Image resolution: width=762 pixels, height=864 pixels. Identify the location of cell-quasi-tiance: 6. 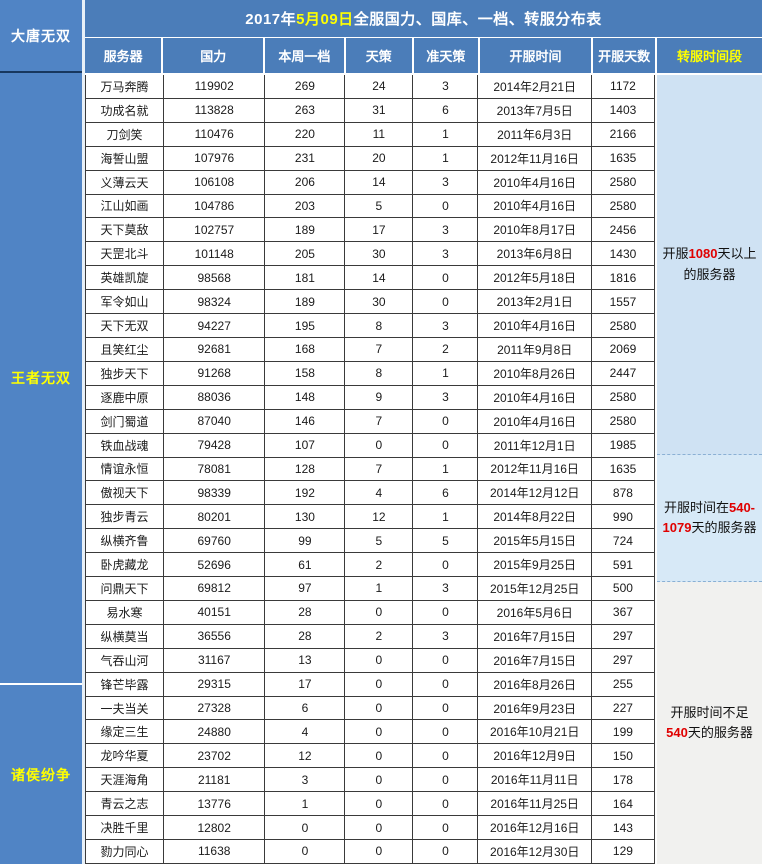
(446, 493).